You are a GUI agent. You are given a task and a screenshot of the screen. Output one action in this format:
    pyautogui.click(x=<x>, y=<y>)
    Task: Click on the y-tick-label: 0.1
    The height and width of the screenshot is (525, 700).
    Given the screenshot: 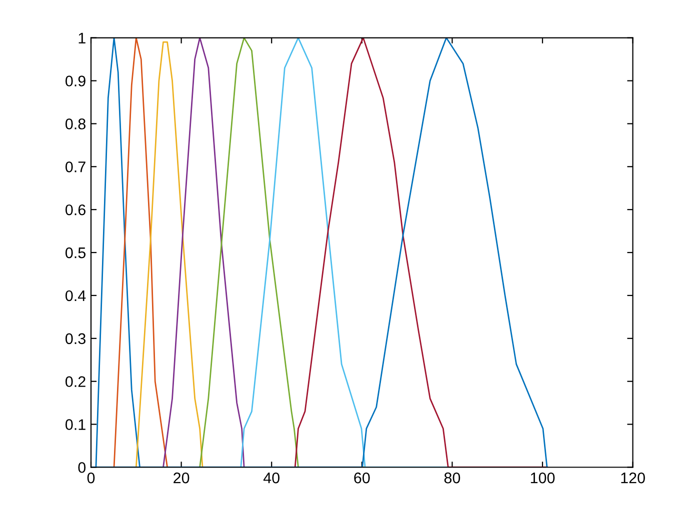 What is the action you would take?
    pyautogui.click(x=76, y=424)
    